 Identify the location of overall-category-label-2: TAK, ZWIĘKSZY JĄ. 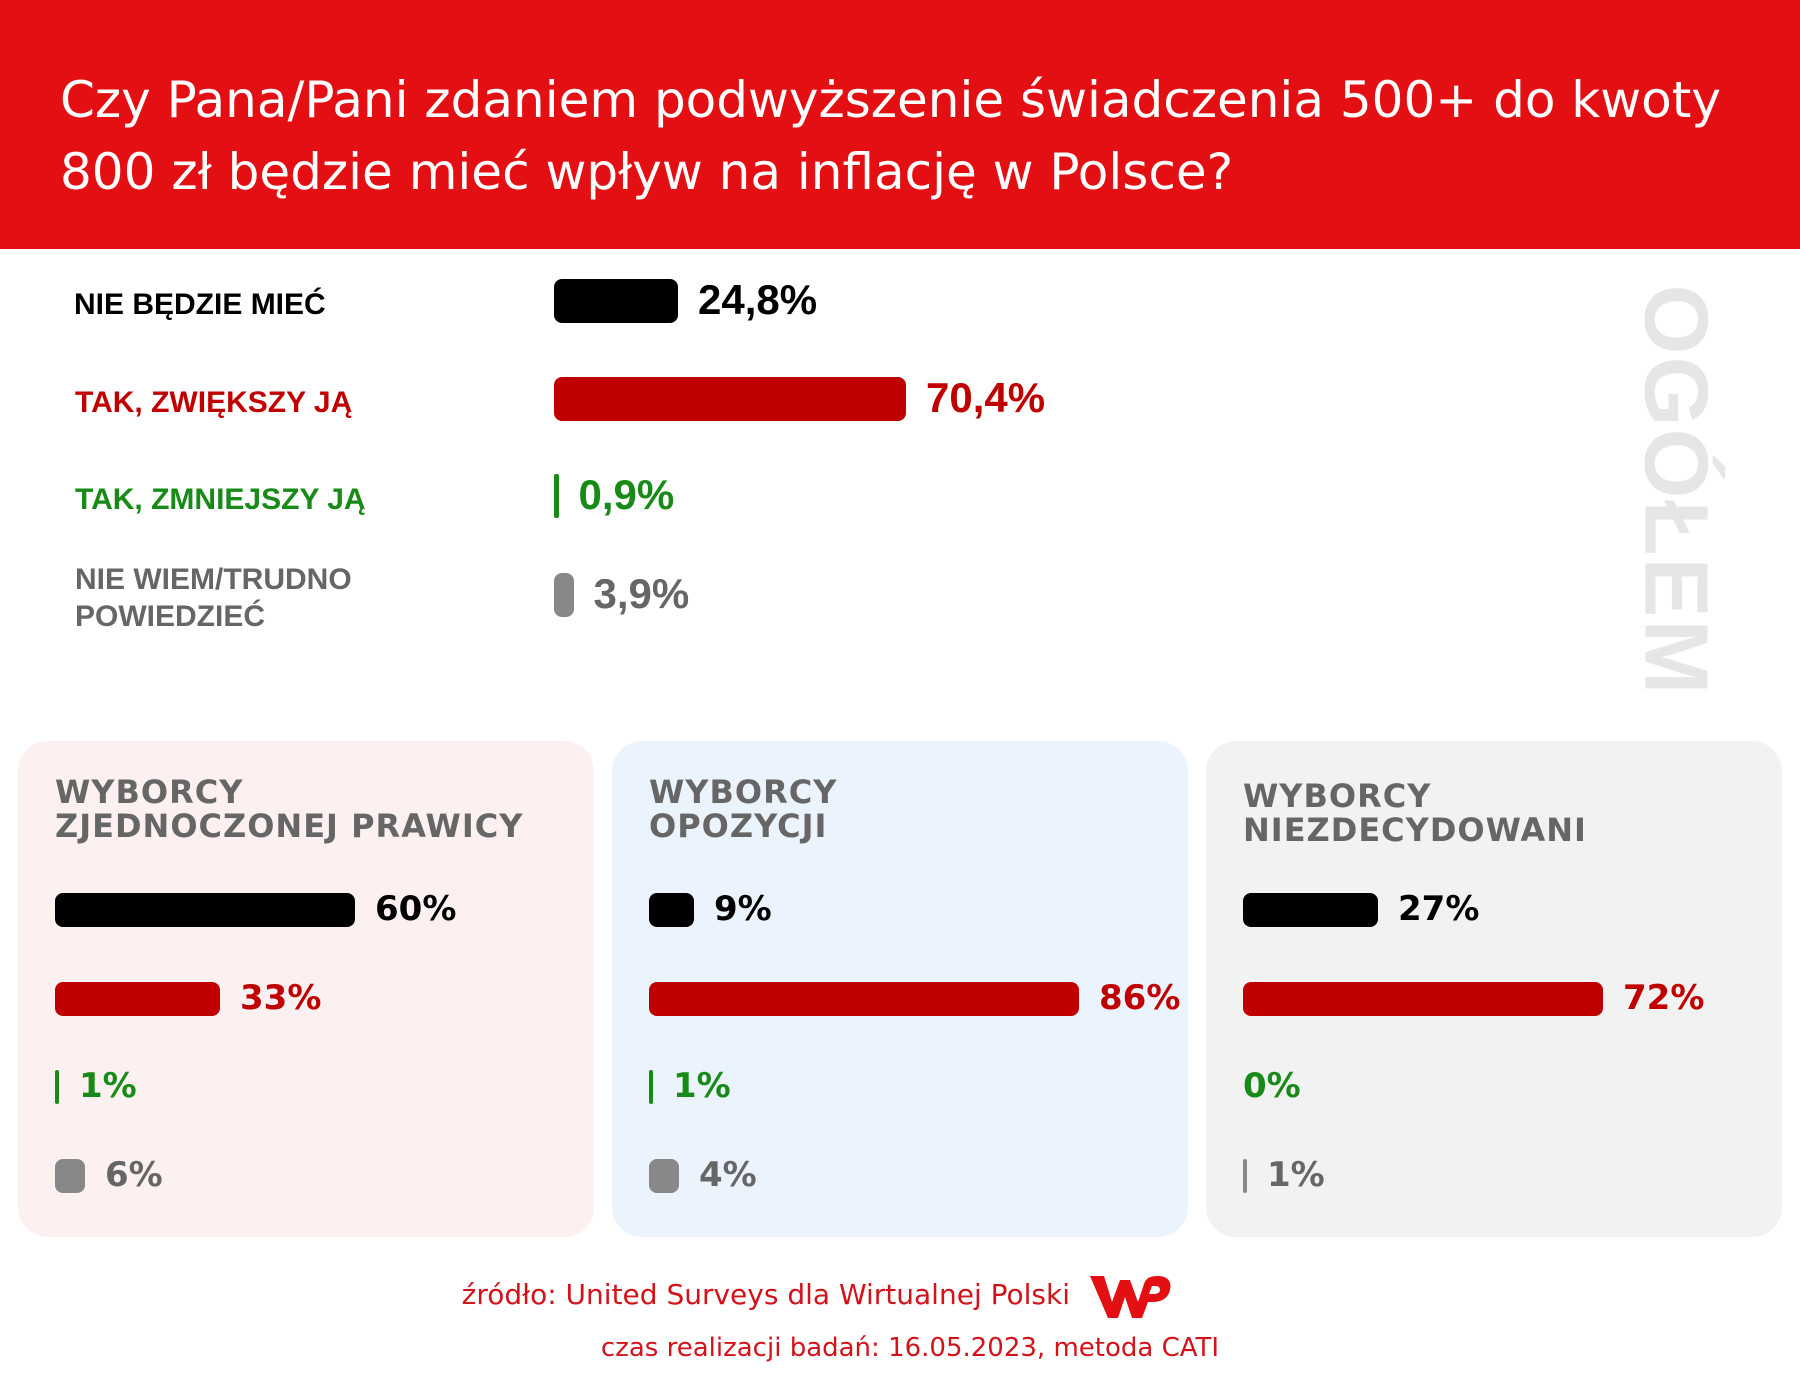
(214, 402).